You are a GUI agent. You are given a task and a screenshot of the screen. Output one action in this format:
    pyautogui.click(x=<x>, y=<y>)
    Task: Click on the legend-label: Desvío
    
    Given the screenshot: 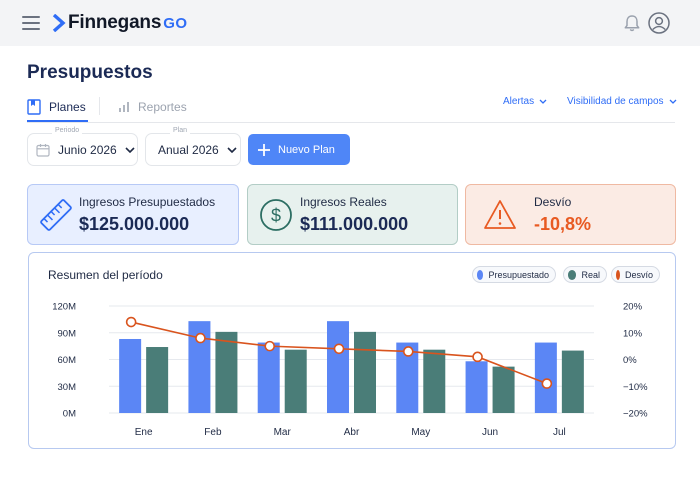 What is the action you would take?
    pyautogui.click(x=638, y=274)
    